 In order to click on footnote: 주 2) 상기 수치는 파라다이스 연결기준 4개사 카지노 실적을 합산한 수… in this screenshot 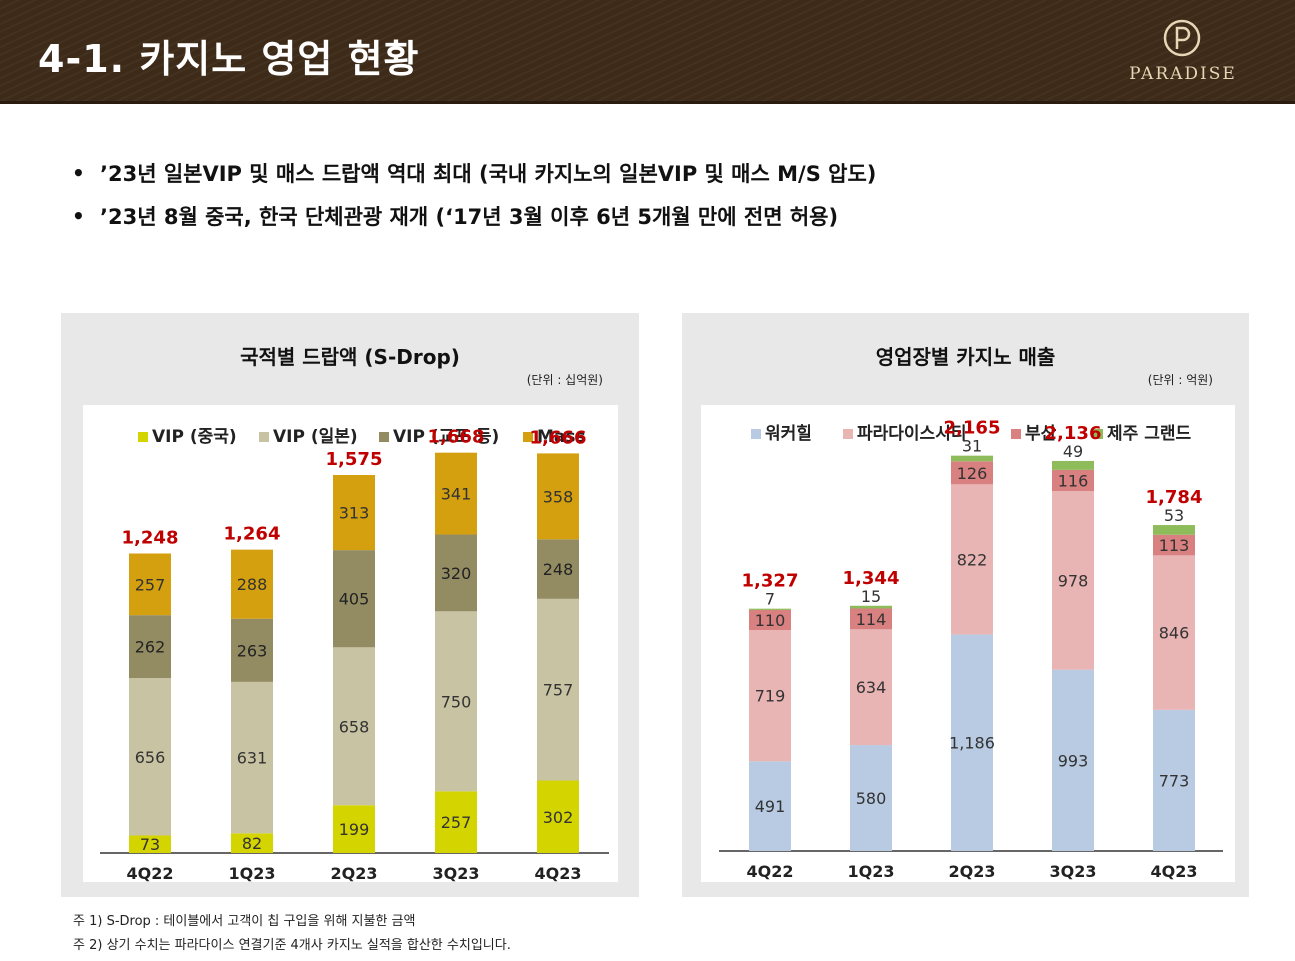, I will do `click(292, 945)`.